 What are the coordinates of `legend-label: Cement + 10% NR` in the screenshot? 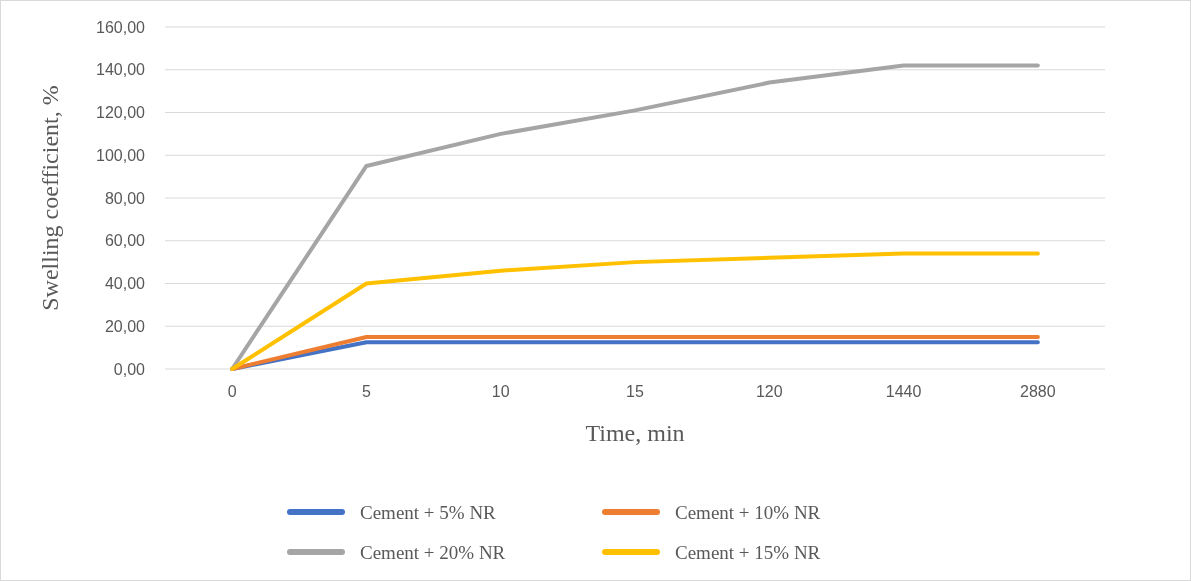 It's located at (748, 512).